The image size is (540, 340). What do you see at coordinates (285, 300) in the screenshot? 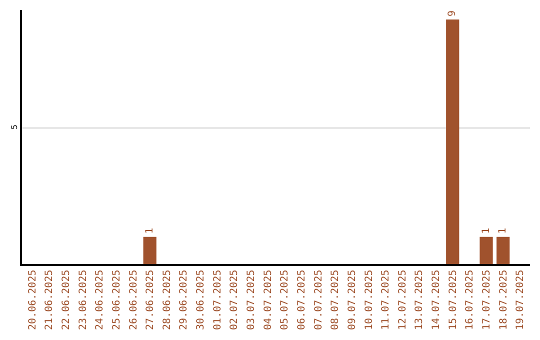
I see `x-tick-label: 05.07.2025` at bounding box center [285, 300].